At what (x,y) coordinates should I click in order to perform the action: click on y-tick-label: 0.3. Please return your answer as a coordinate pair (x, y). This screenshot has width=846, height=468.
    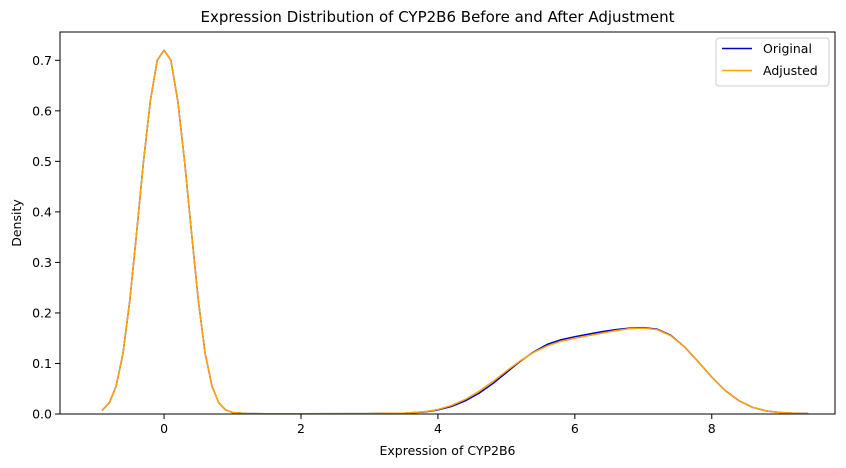
    Looking at the image, I should click on (42, 262).